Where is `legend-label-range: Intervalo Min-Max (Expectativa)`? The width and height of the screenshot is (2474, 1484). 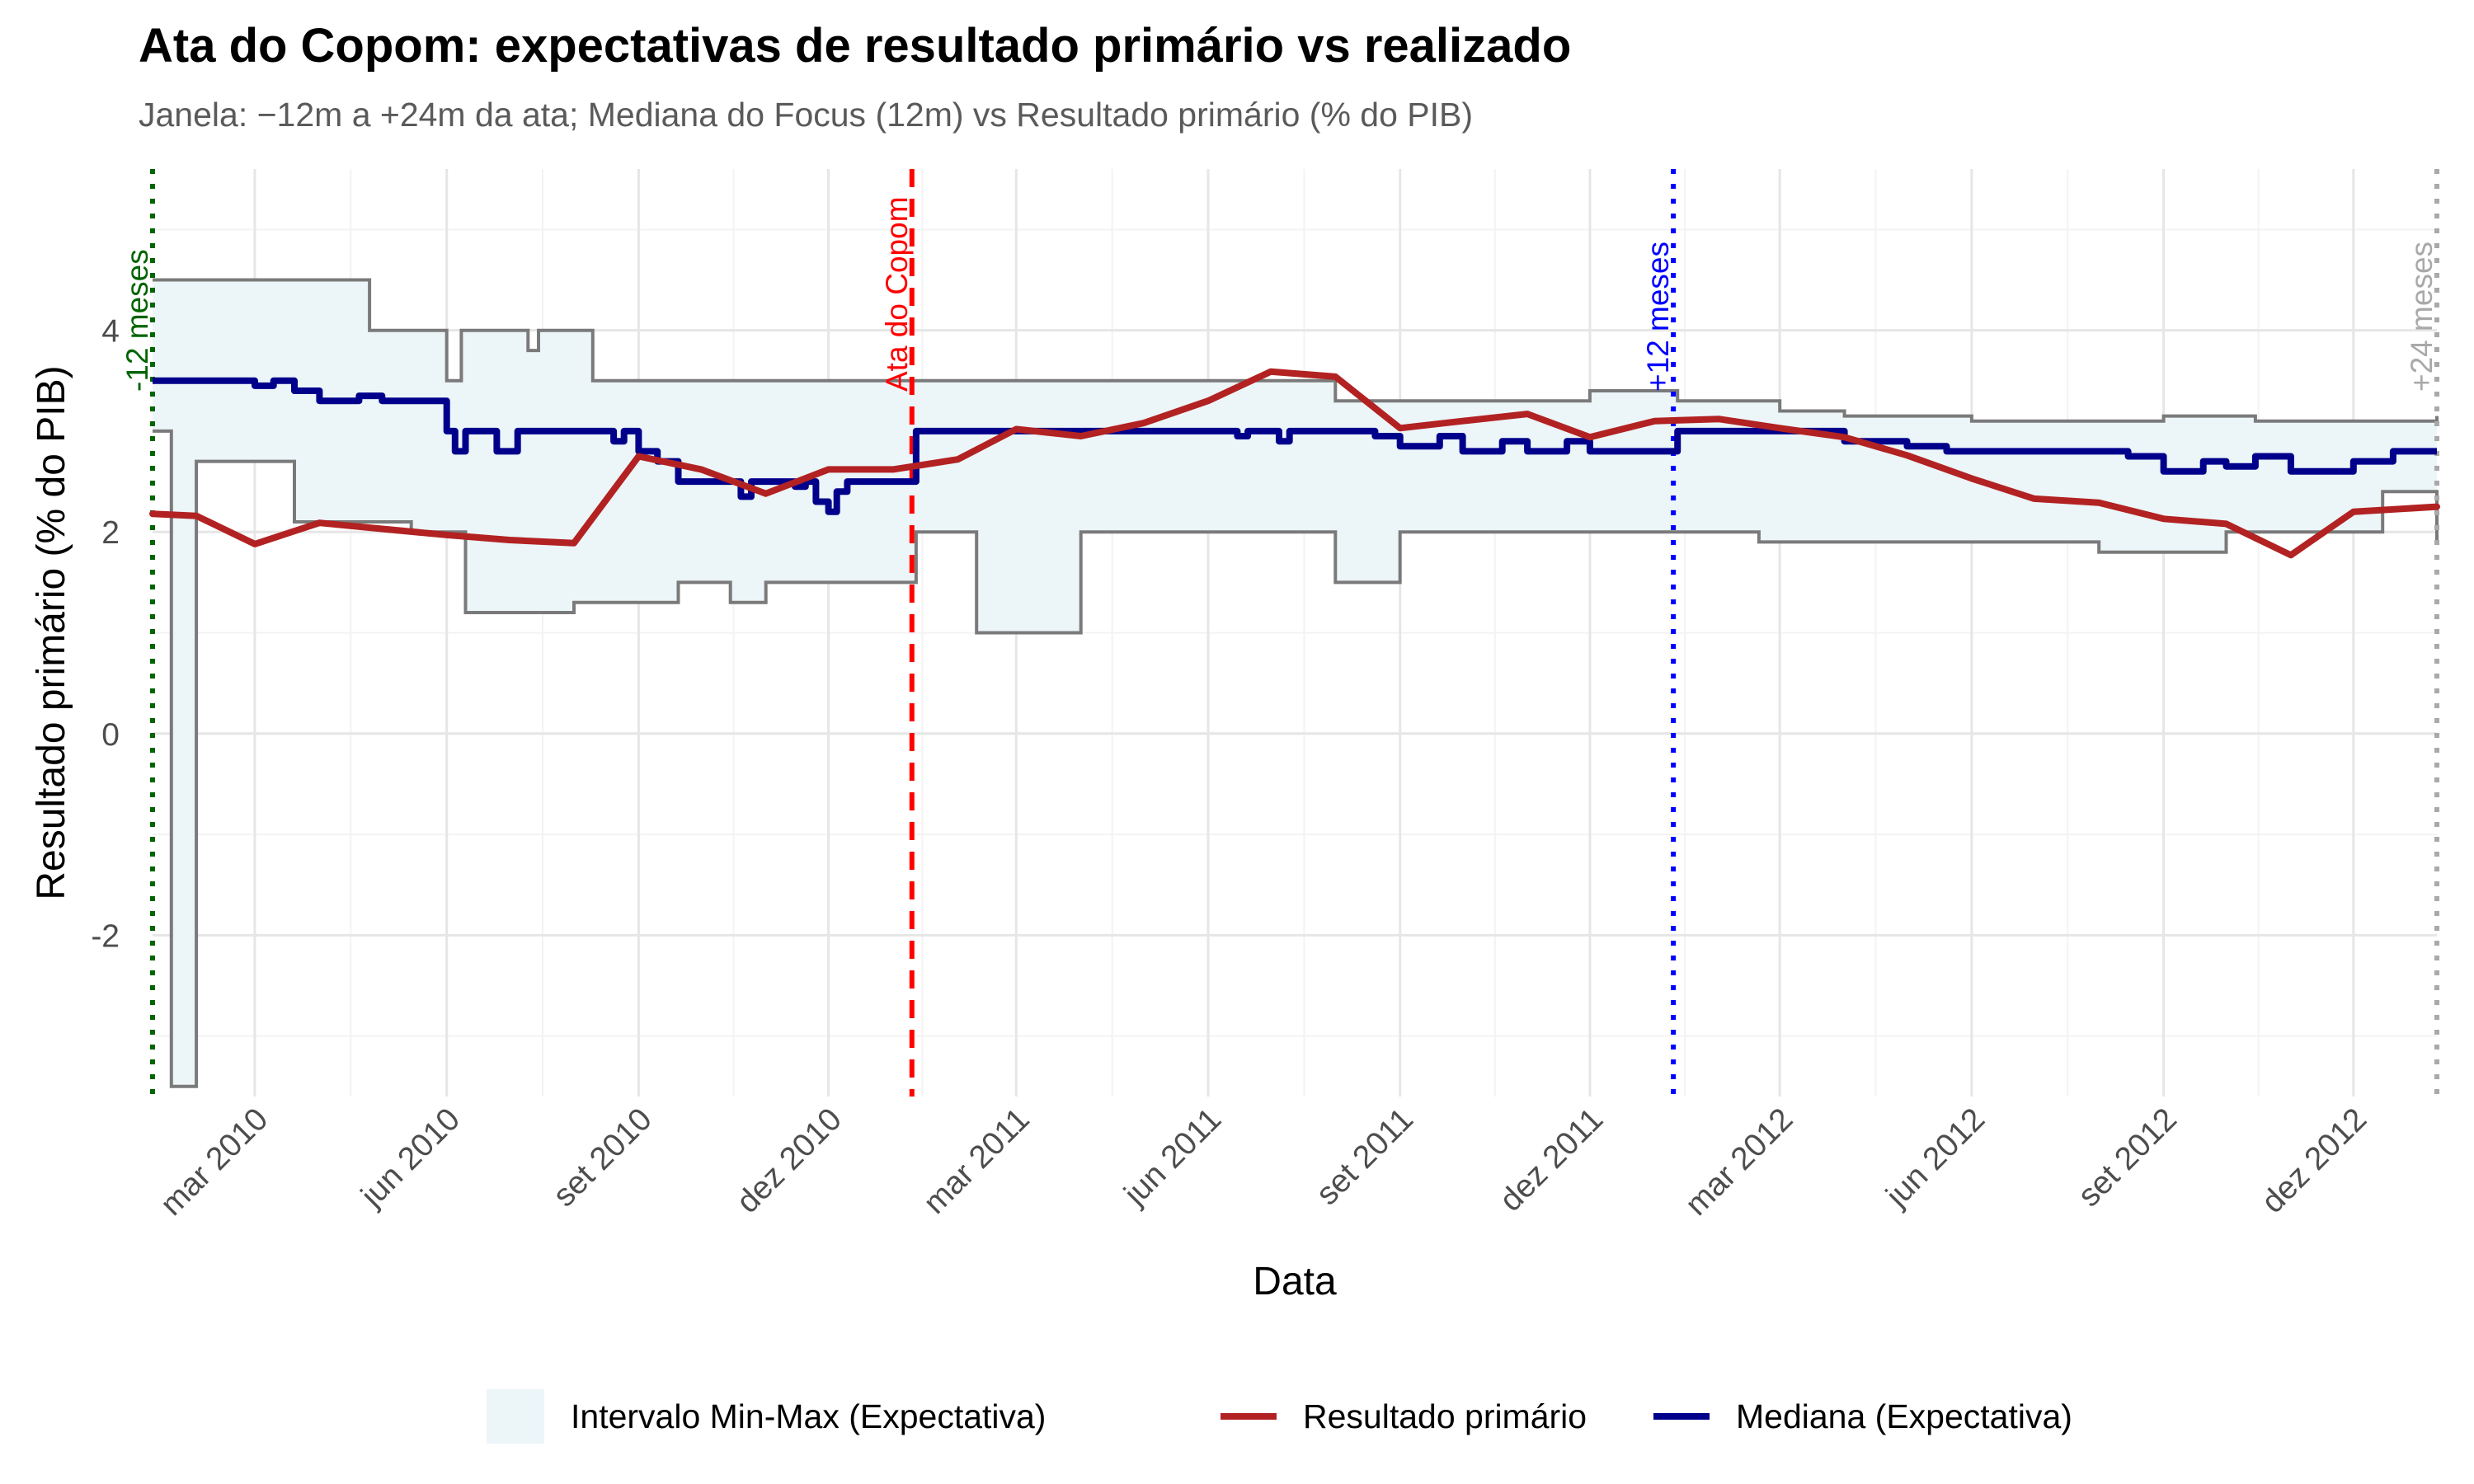 legend-label-range: Intervalo Min-Max (Expectativa) is located at coordinates (809, 1416).